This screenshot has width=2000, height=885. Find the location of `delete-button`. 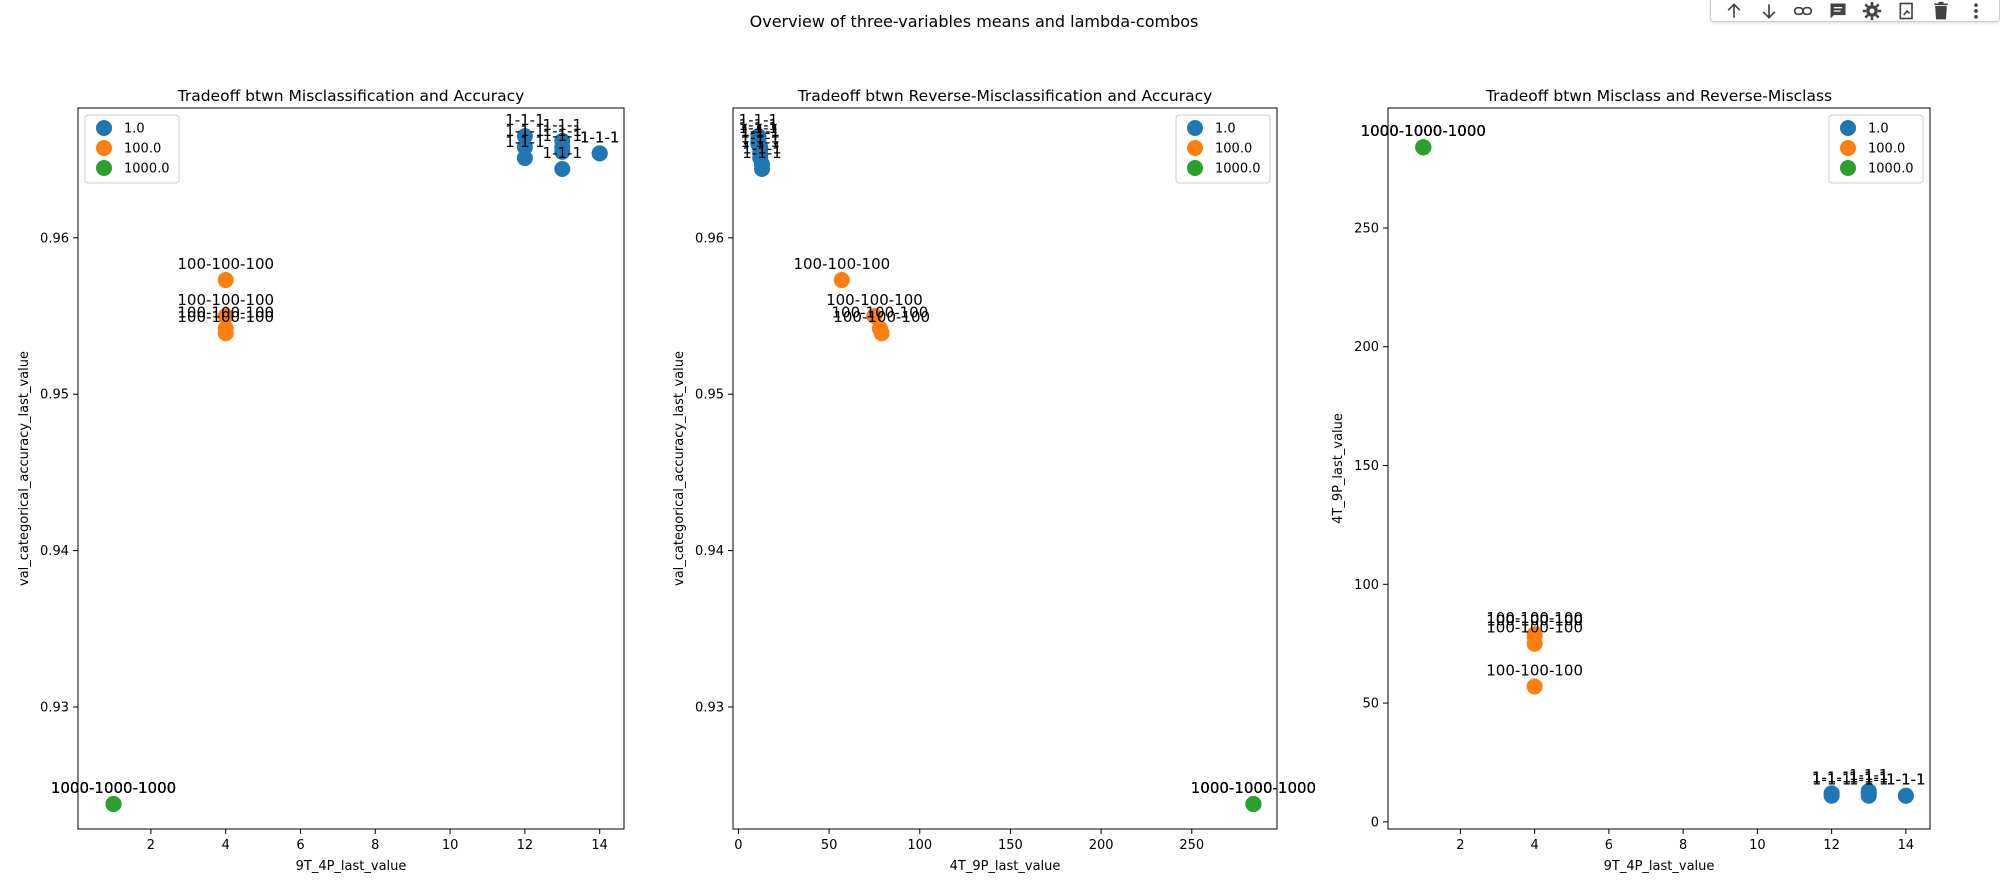

delete-button is located at coordinates (1941, 11).